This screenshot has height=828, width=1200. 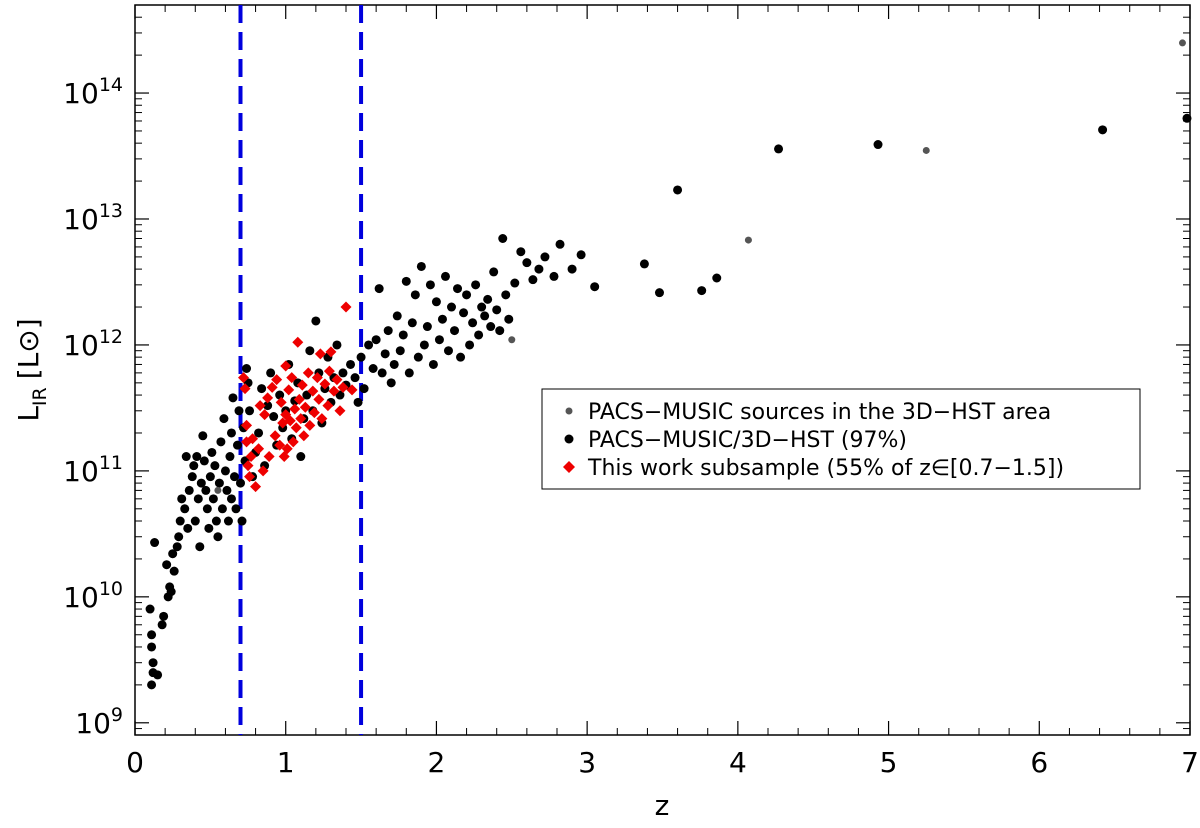 I want to click on legend-label-3dhst: PACS−MUSIC/3D−HST (97%), so click(x=747, y=440).